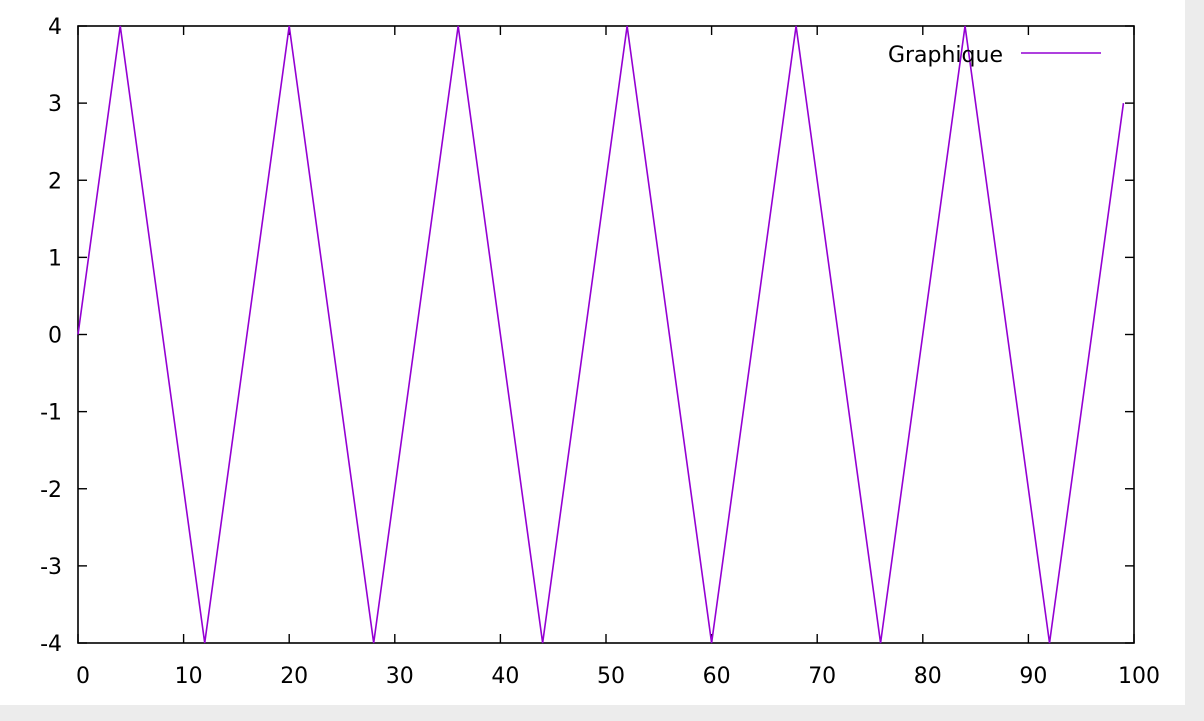  What do you see at coordinates (83, 676) in the screenshot?
I see `x-tick-label: 0` at bounding box center [83, 676].